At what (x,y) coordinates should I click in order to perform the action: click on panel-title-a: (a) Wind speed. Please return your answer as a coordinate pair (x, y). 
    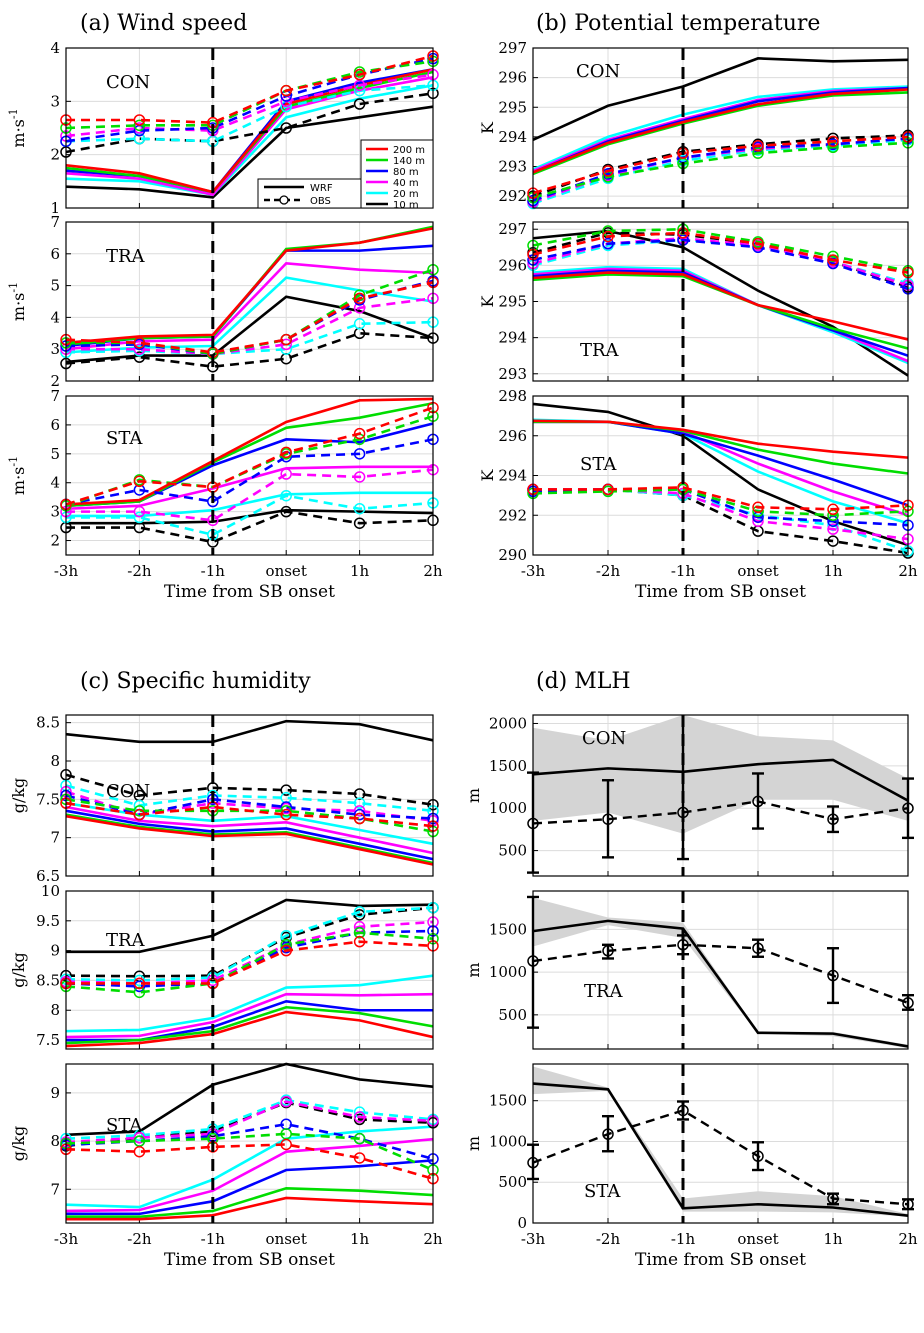
    Looking at the image, I should click on (163, 23).